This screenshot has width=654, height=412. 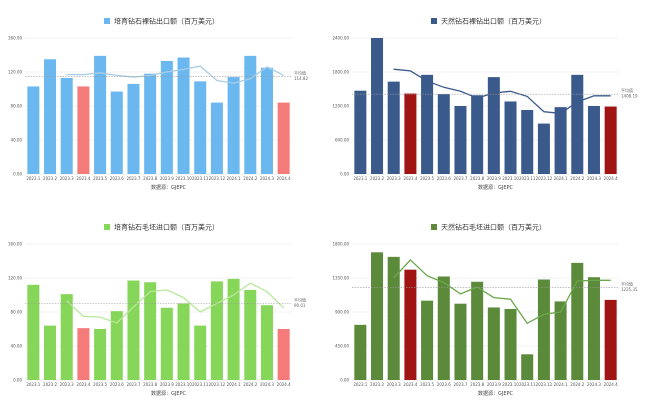 What do you see at coordinates (83, 354) in the screenshot?
I see `bar-2023.4` at bounding box center [83, 354].